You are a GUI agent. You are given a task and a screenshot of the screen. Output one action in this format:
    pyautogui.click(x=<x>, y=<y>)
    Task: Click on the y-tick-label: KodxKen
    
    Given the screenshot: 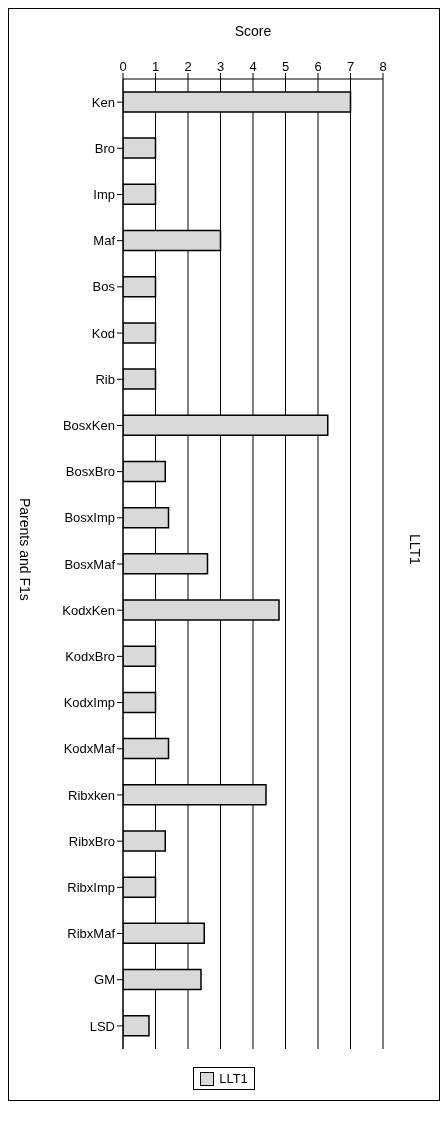 What is the action you would take?
    pyautogui.click(x=88, y=610)
    